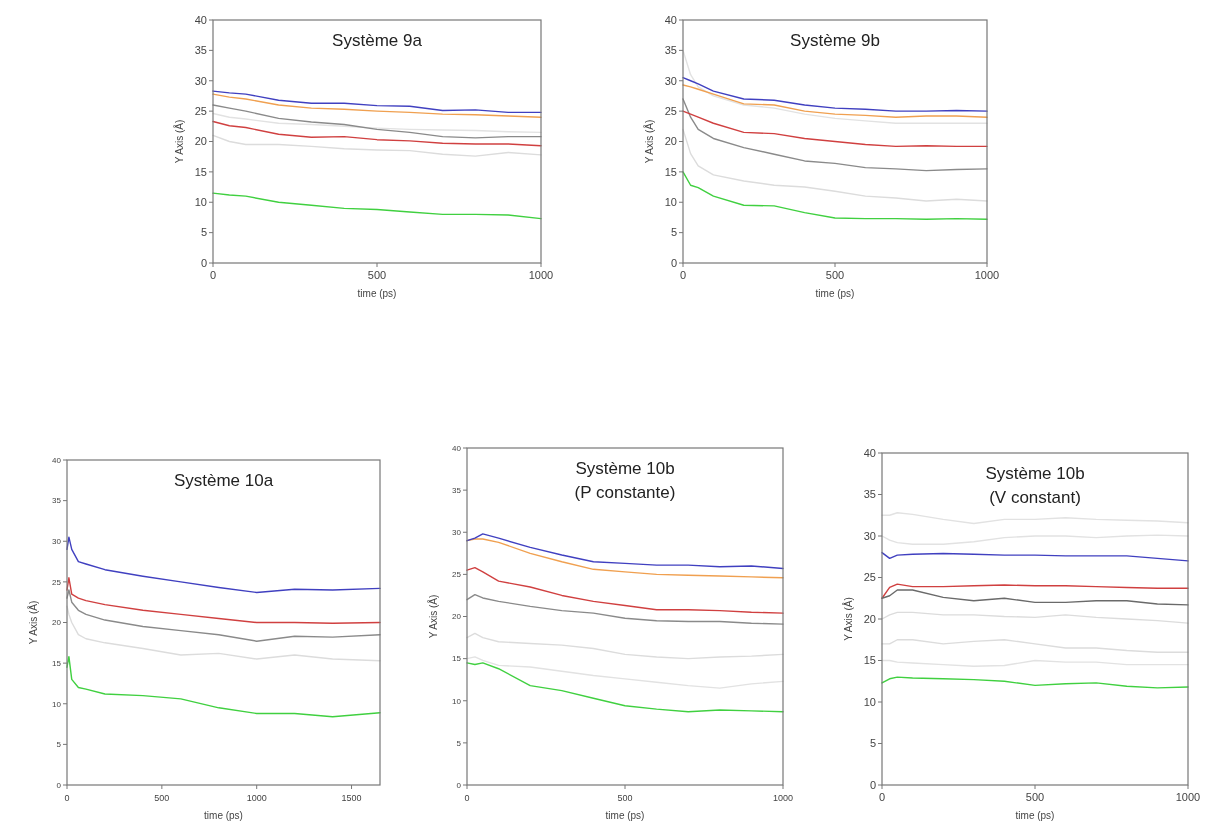 This screenshot has height=838, width=1209. Describe the element at coordinates (351, 798) in the screenshot. I see `x-tick-label: 1500` at that location.